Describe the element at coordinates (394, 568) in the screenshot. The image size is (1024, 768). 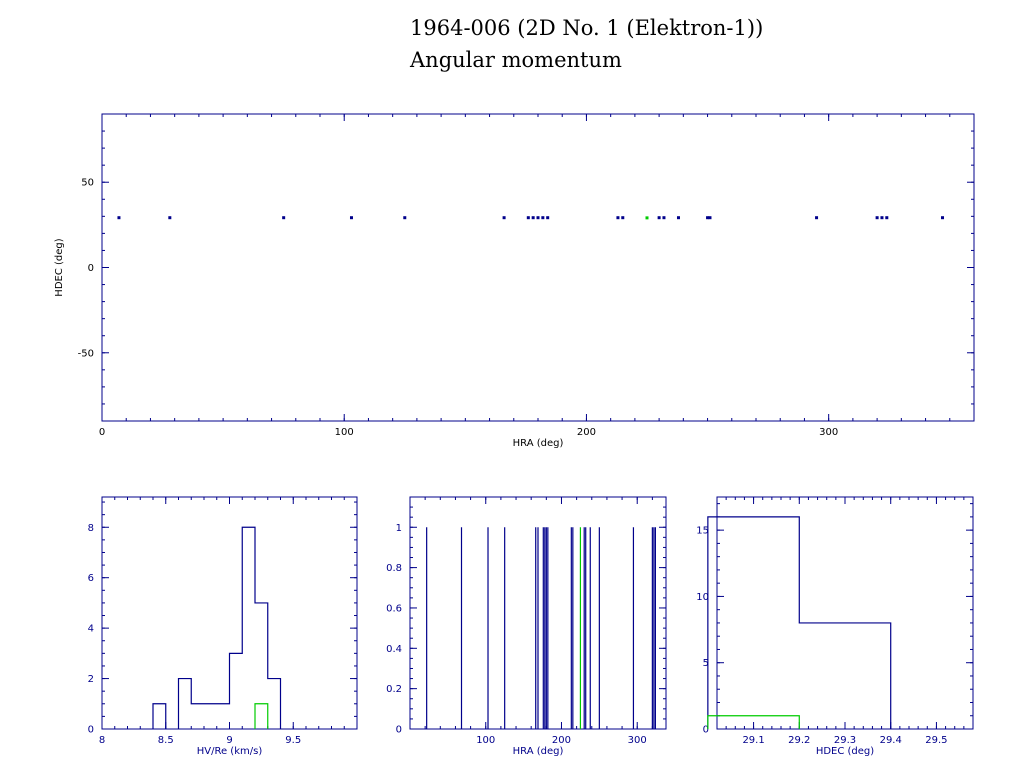
I see `y-tick-label: 0.8` at that location.